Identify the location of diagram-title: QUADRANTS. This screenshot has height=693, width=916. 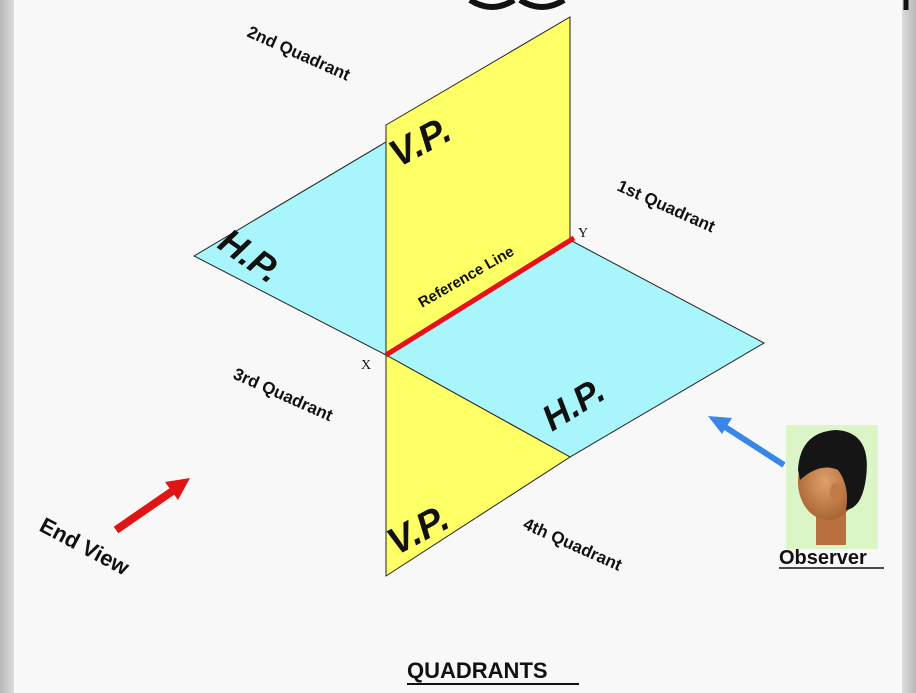
(477, 670).